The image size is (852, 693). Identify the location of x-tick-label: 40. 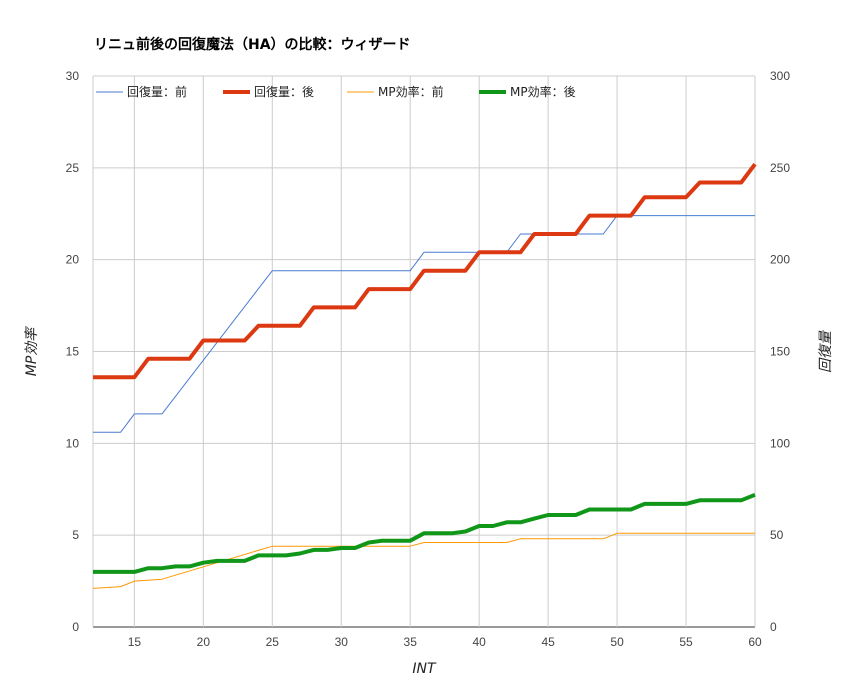
(479, 642).